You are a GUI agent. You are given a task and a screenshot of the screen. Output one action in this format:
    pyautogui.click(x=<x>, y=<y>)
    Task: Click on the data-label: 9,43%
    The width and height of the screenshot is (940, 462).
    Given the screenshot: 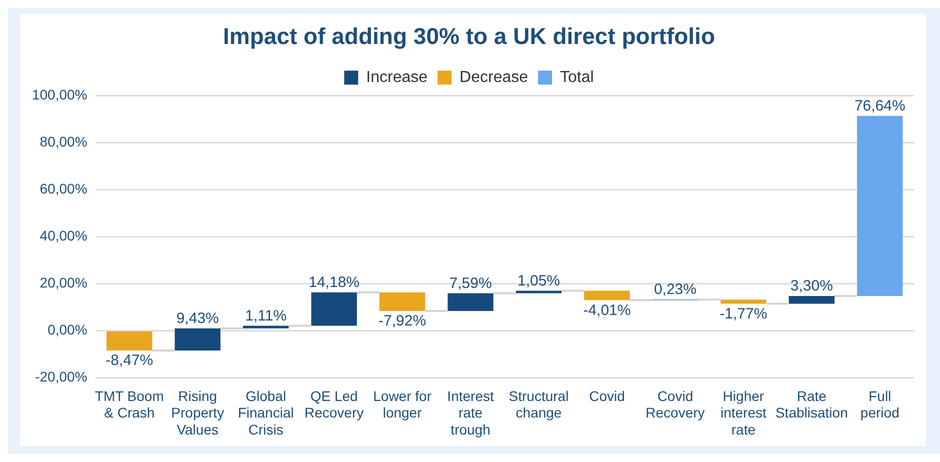 What is the action you would take?
    pyautogui.click(x=197, y=318)
    